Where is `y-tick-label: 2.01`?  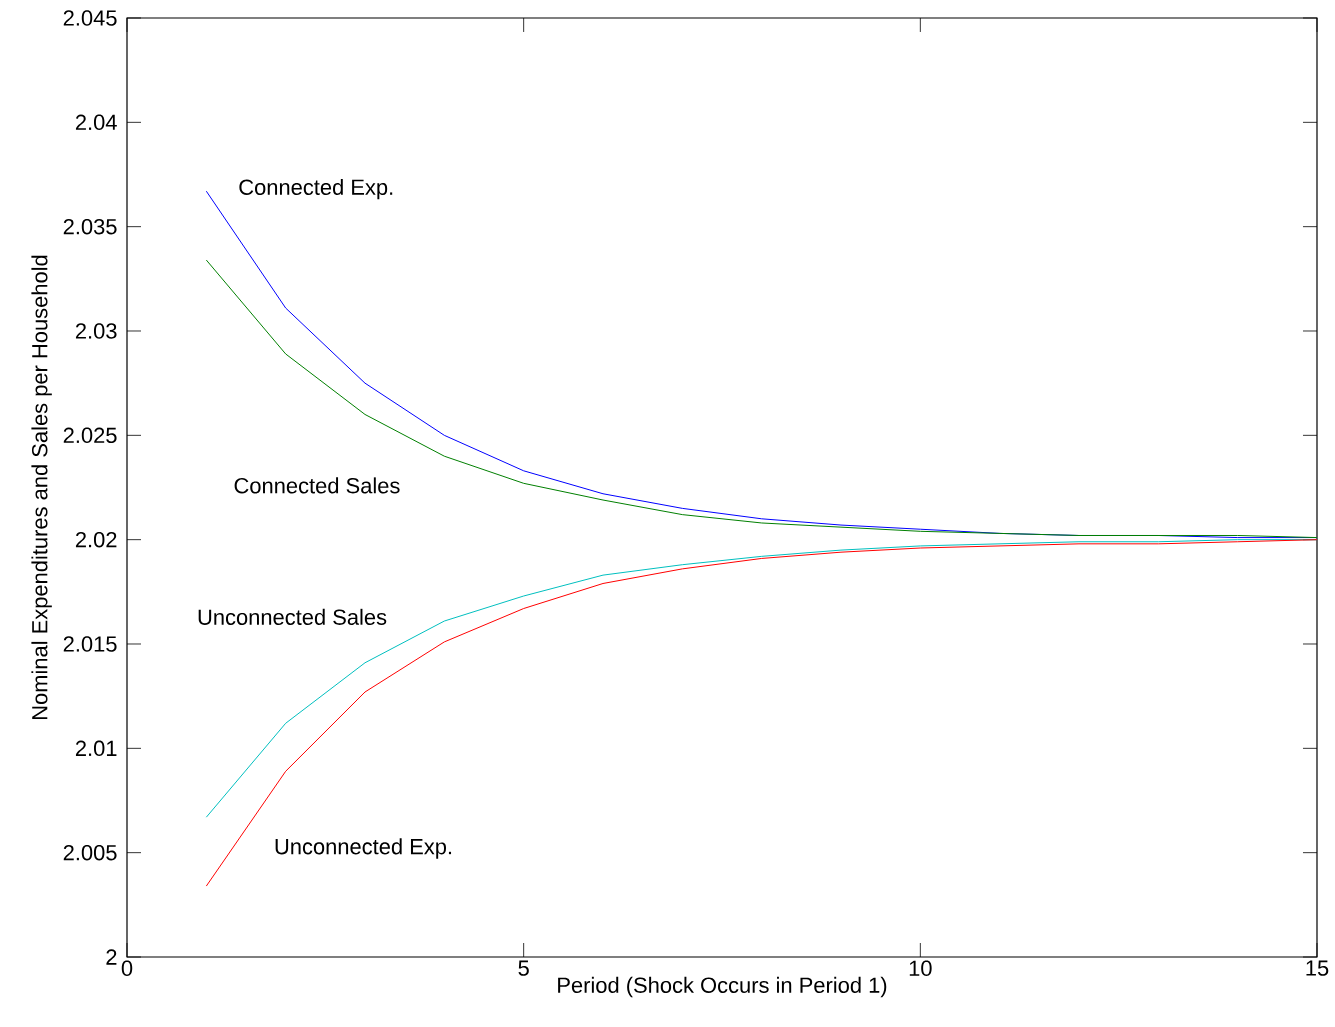 y-tick-label: 2.01 is located at coordinates (96, 748).